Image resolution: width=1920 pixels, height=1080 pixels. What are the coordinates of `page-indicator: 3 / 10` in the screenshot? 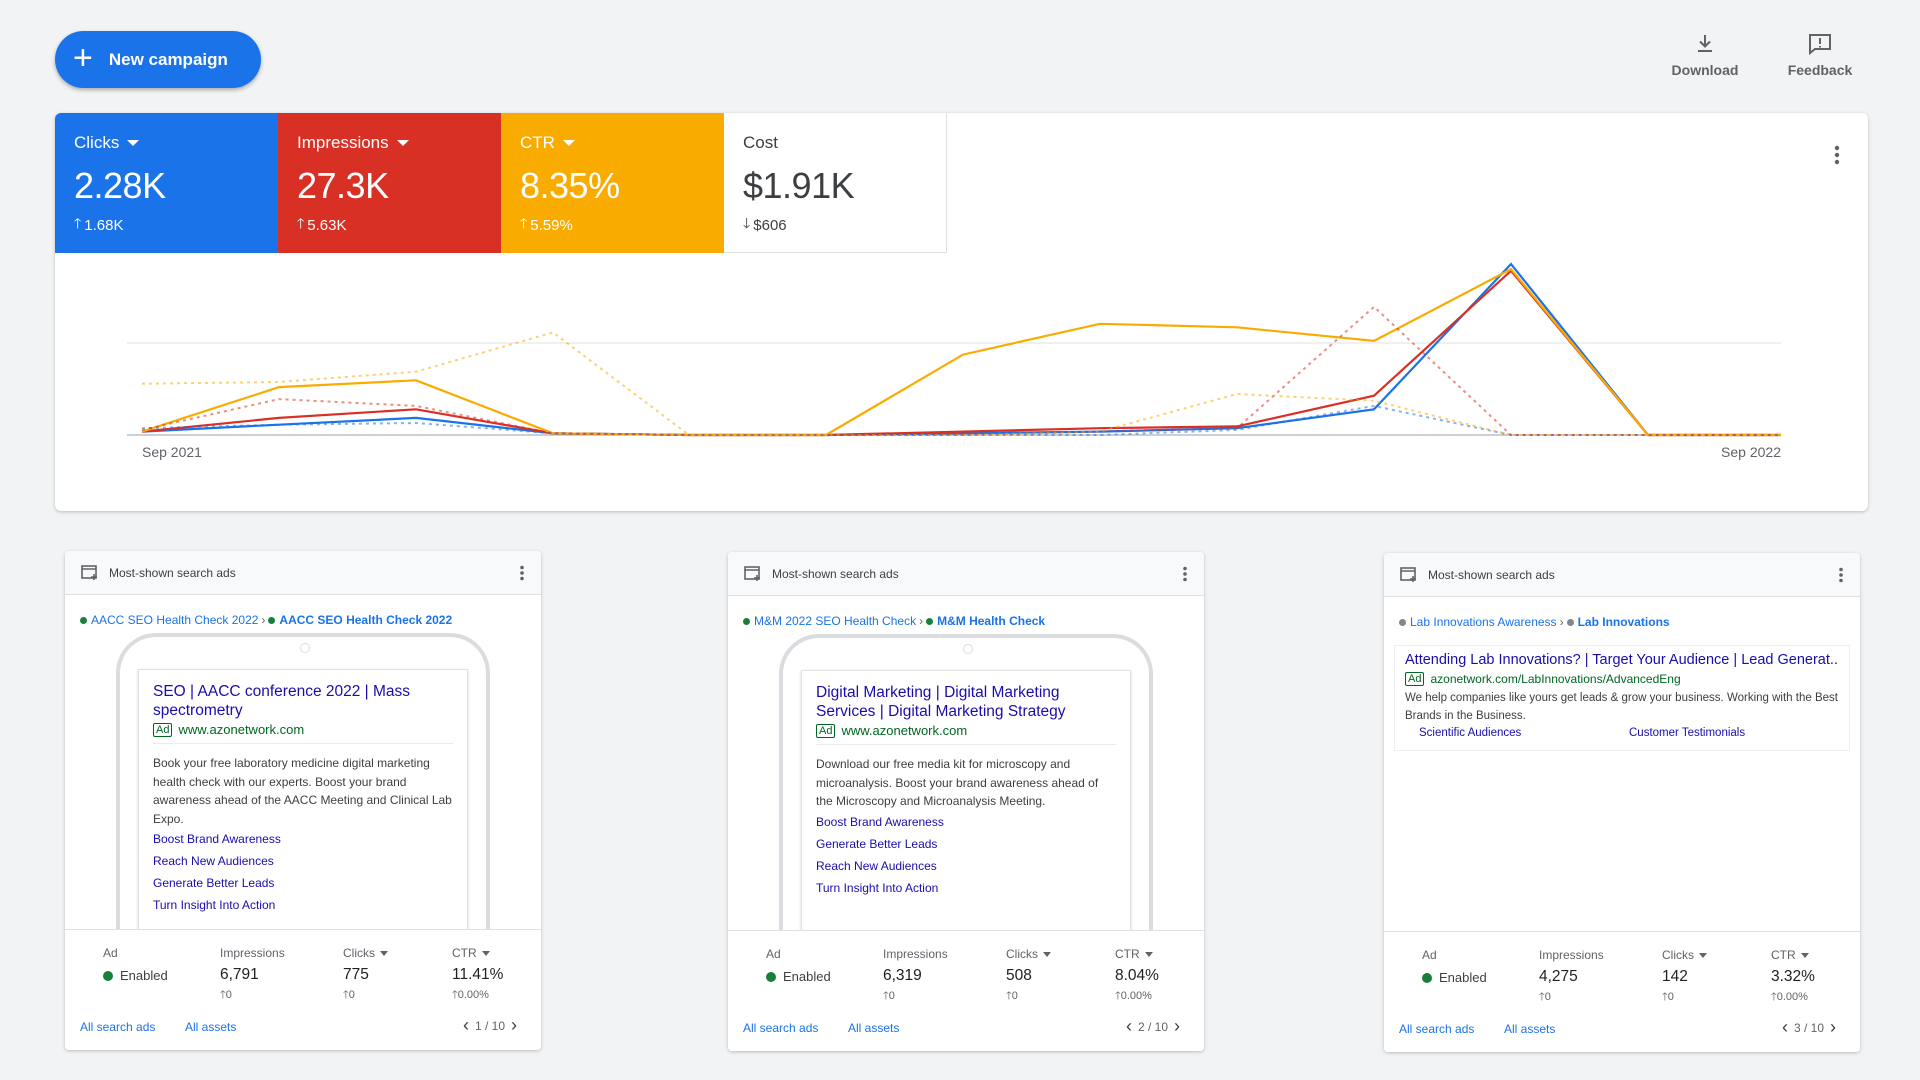 It's located at (1808, 1027).